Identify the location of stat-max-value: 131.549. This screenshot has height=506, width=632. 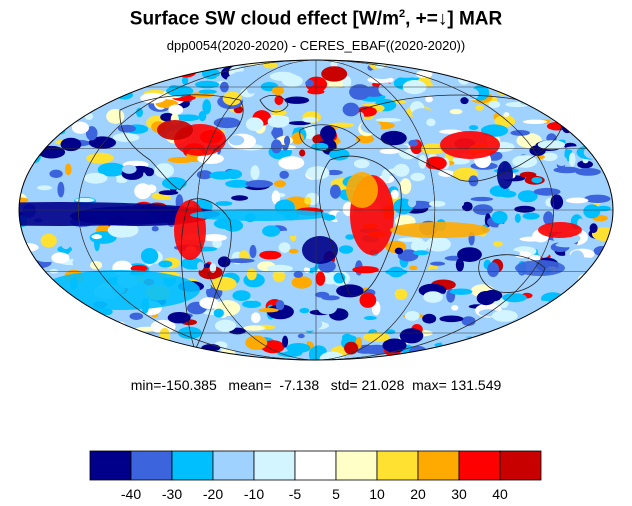
(476, 385).